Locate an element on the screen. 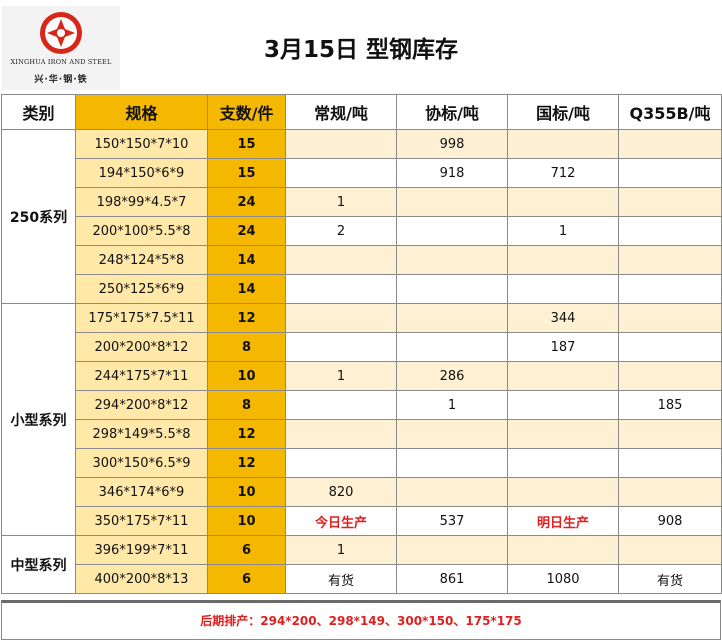 Image resolution: width=722 pixels, height=640 pixels. qty-cell: 14 is located at coordinates (246, 289).